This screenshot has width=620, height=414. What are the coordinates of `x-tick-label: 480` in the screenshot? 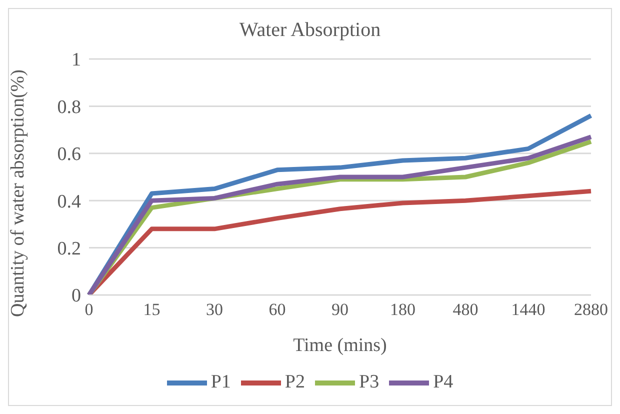 It's located at (465, 310).